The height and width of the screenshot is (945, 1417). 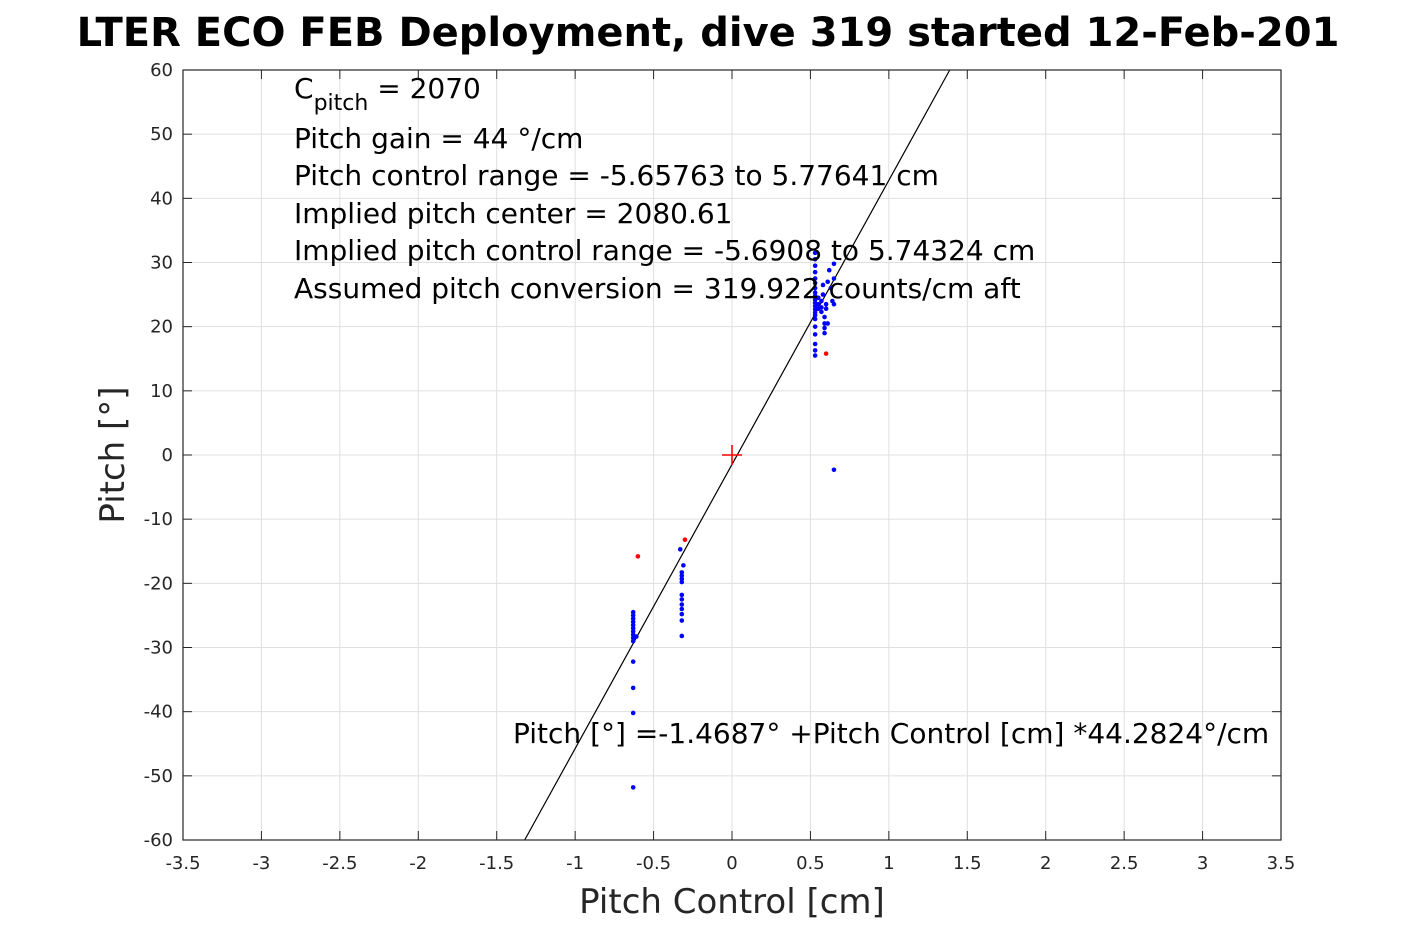 What do you see at coordinates (341, 103) in the screenshot?
I see `annotation-cpitch-sub: pitch` at bounding box center [341, 103].